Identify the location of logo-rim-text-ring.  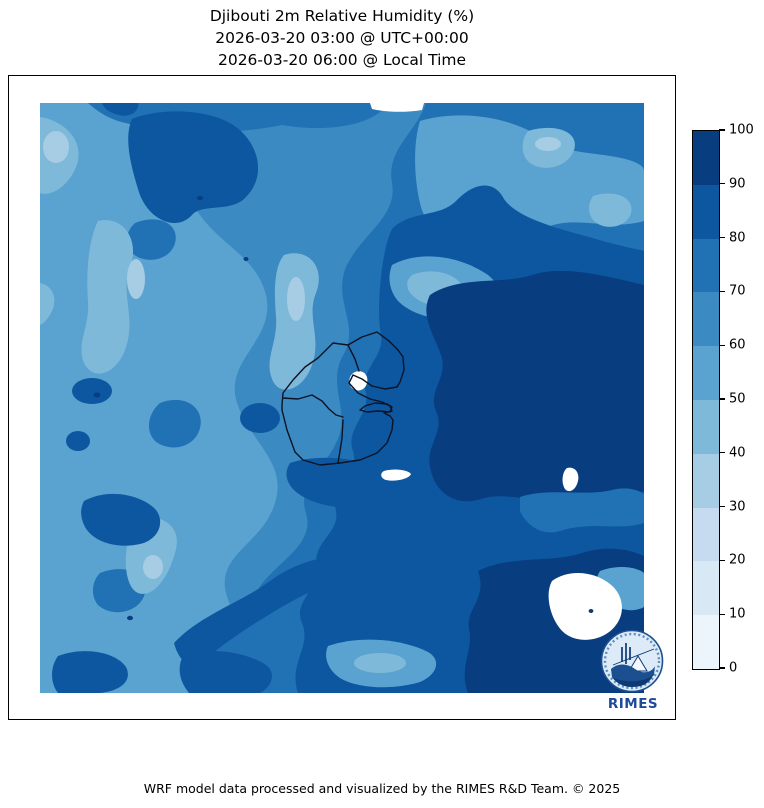
(632, 661).